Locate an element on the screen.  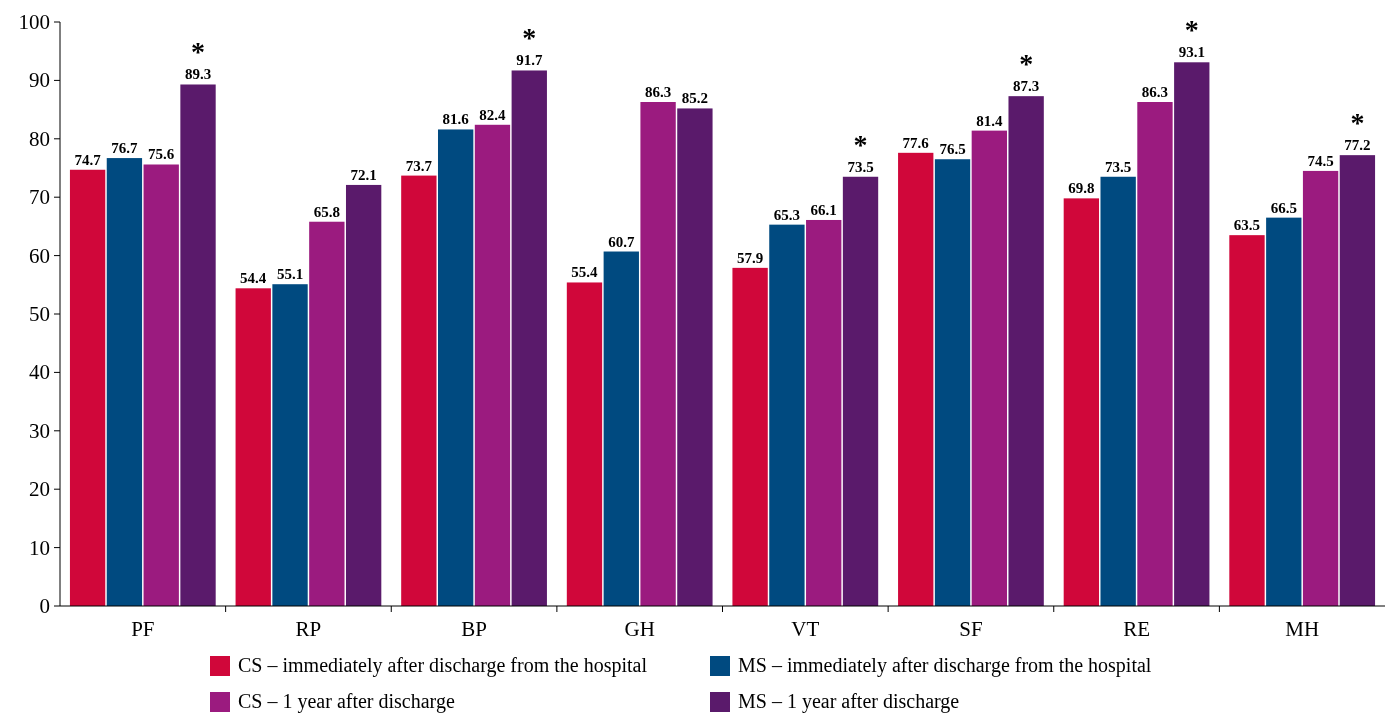
x-tick-label: BP is located at coordinates (474, 629).